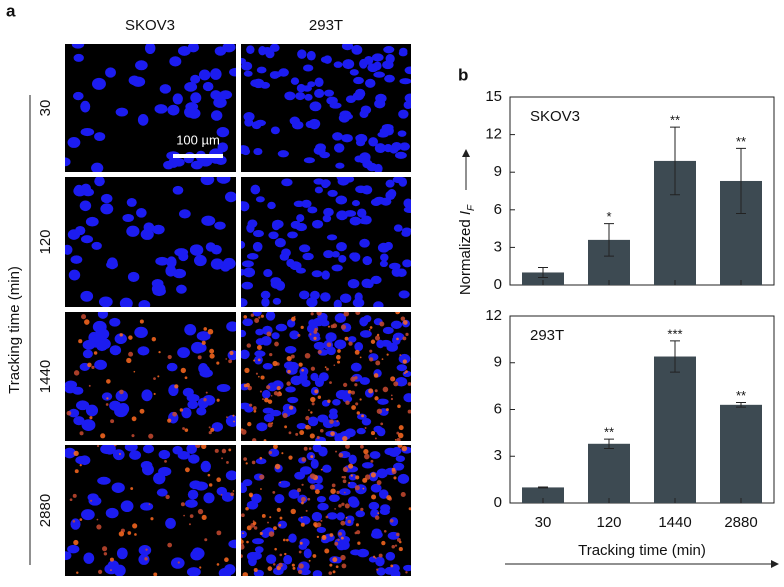 The image size is (784, 587). What do you see at coordinates (741, 141) in the screenshot?
I see `significance: **` at bounding box center [741, 141].